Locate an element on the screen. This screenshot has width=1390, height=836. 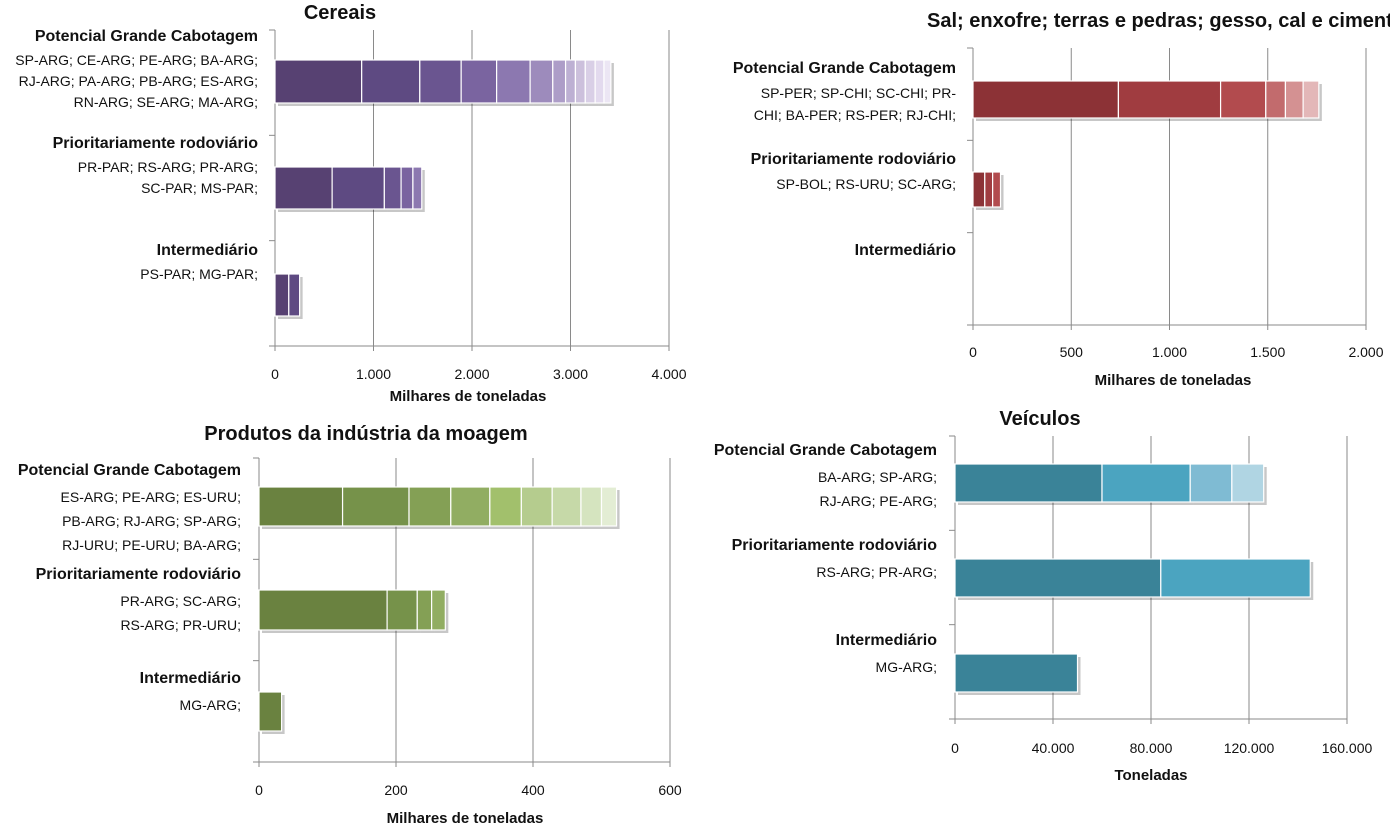
x-tick-label: 500 is located at coordinates (1072, 352).